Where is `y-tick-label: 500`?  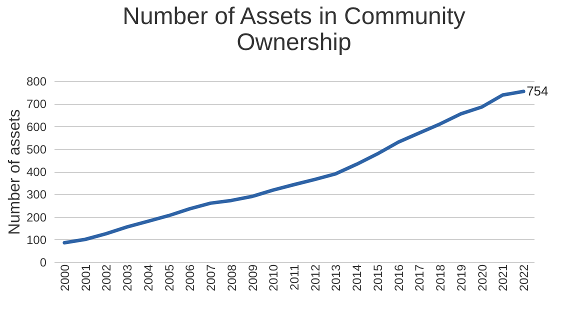 y-tick-label: 500 is located at coordinates (36, 149).